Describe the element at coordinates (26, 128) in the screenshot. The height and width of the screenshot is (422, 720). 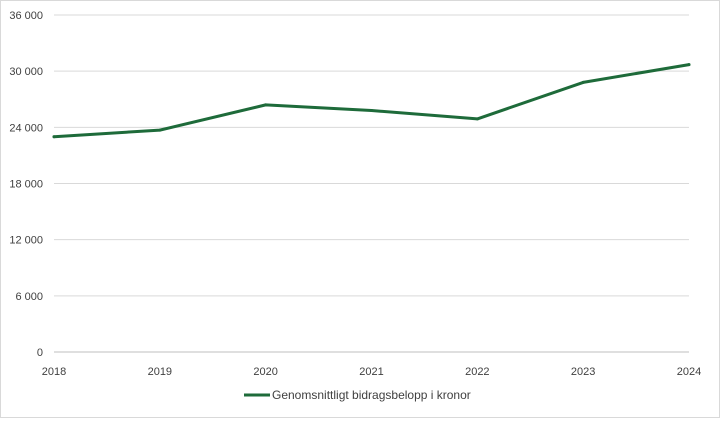
I see `y-tick-label: 24 000` at that location.